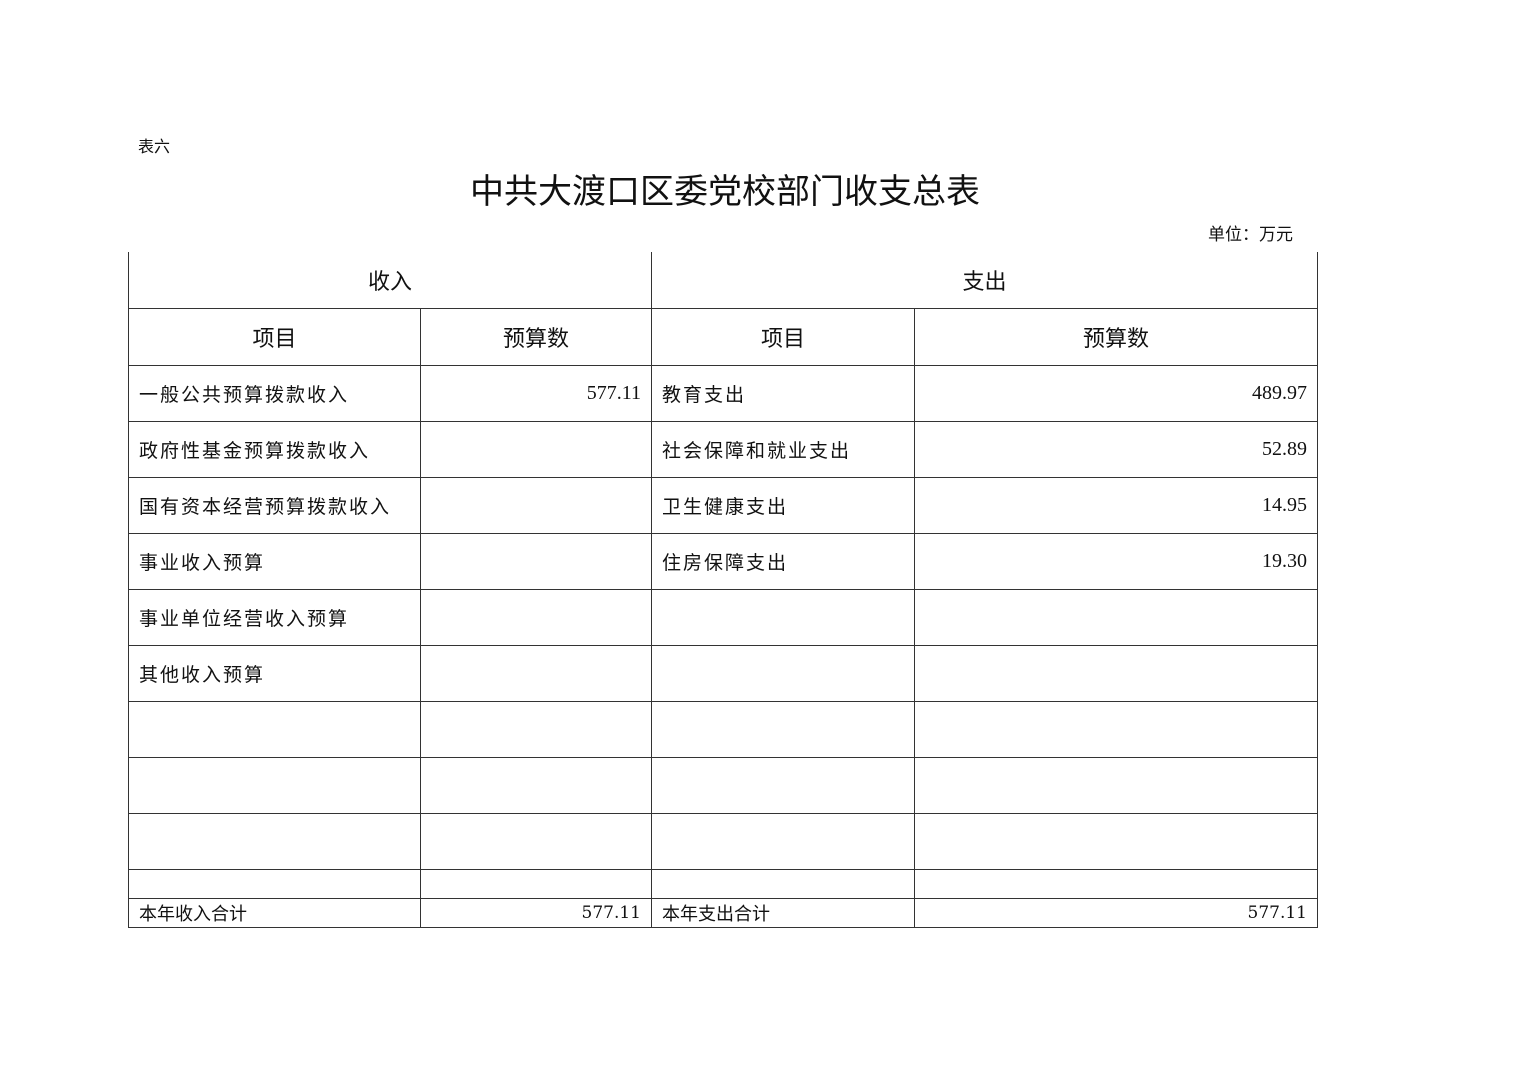  I want to click on income-header: 收入, so click(390, 280).